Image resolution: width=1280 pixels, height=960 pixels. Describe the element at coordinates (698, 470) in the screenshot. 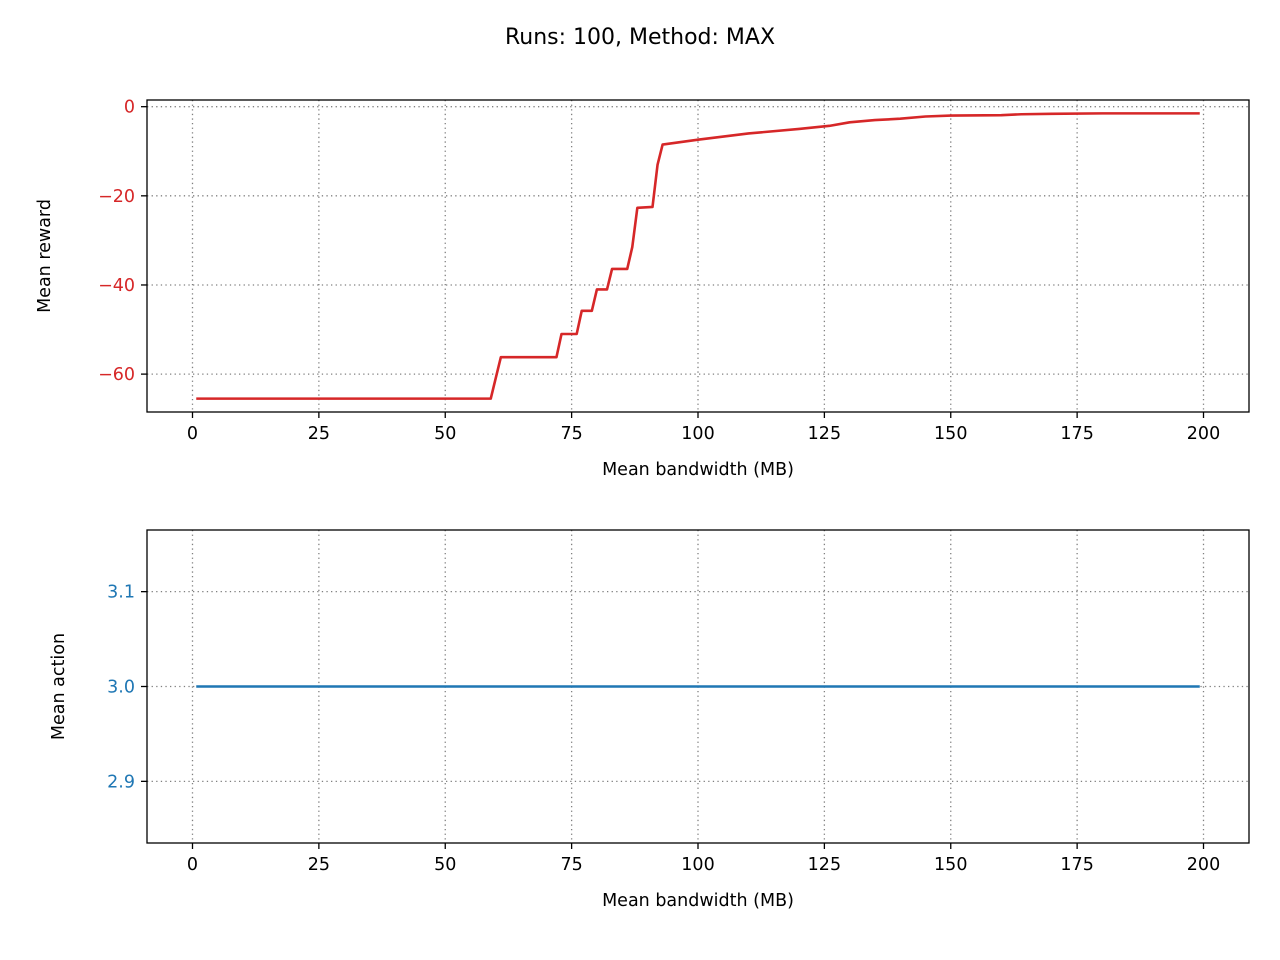

I see `reward-x-axis-label: Mean bandwidth (MB)` at that location.